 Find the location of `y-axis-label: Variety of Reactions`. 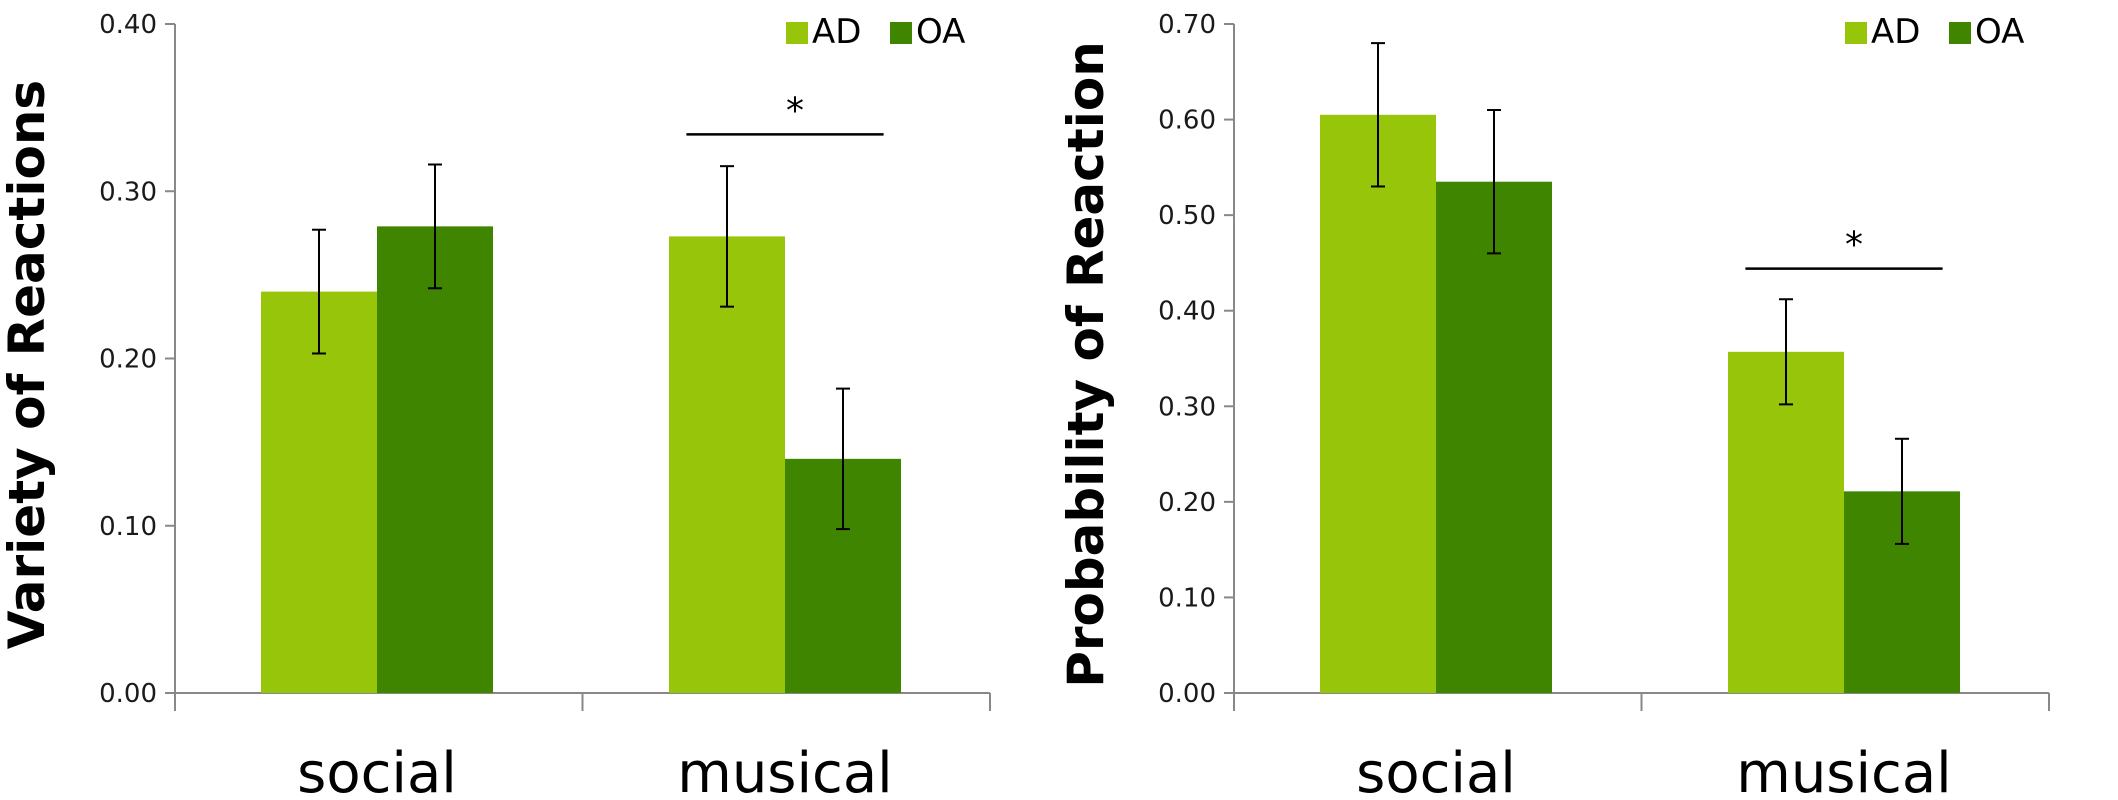

y-axis-label: Variety of Reactions is located at coordinates (28, 364).